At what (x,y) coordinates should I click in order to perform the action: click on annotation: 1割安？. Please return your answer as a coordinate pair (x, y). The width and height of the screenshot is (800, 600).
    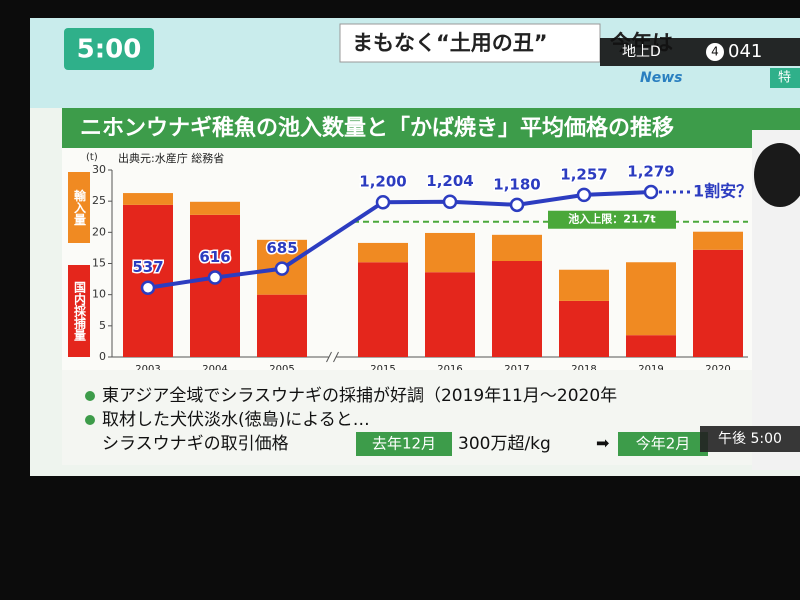
    Looking at the image, I should click on (722, 191).